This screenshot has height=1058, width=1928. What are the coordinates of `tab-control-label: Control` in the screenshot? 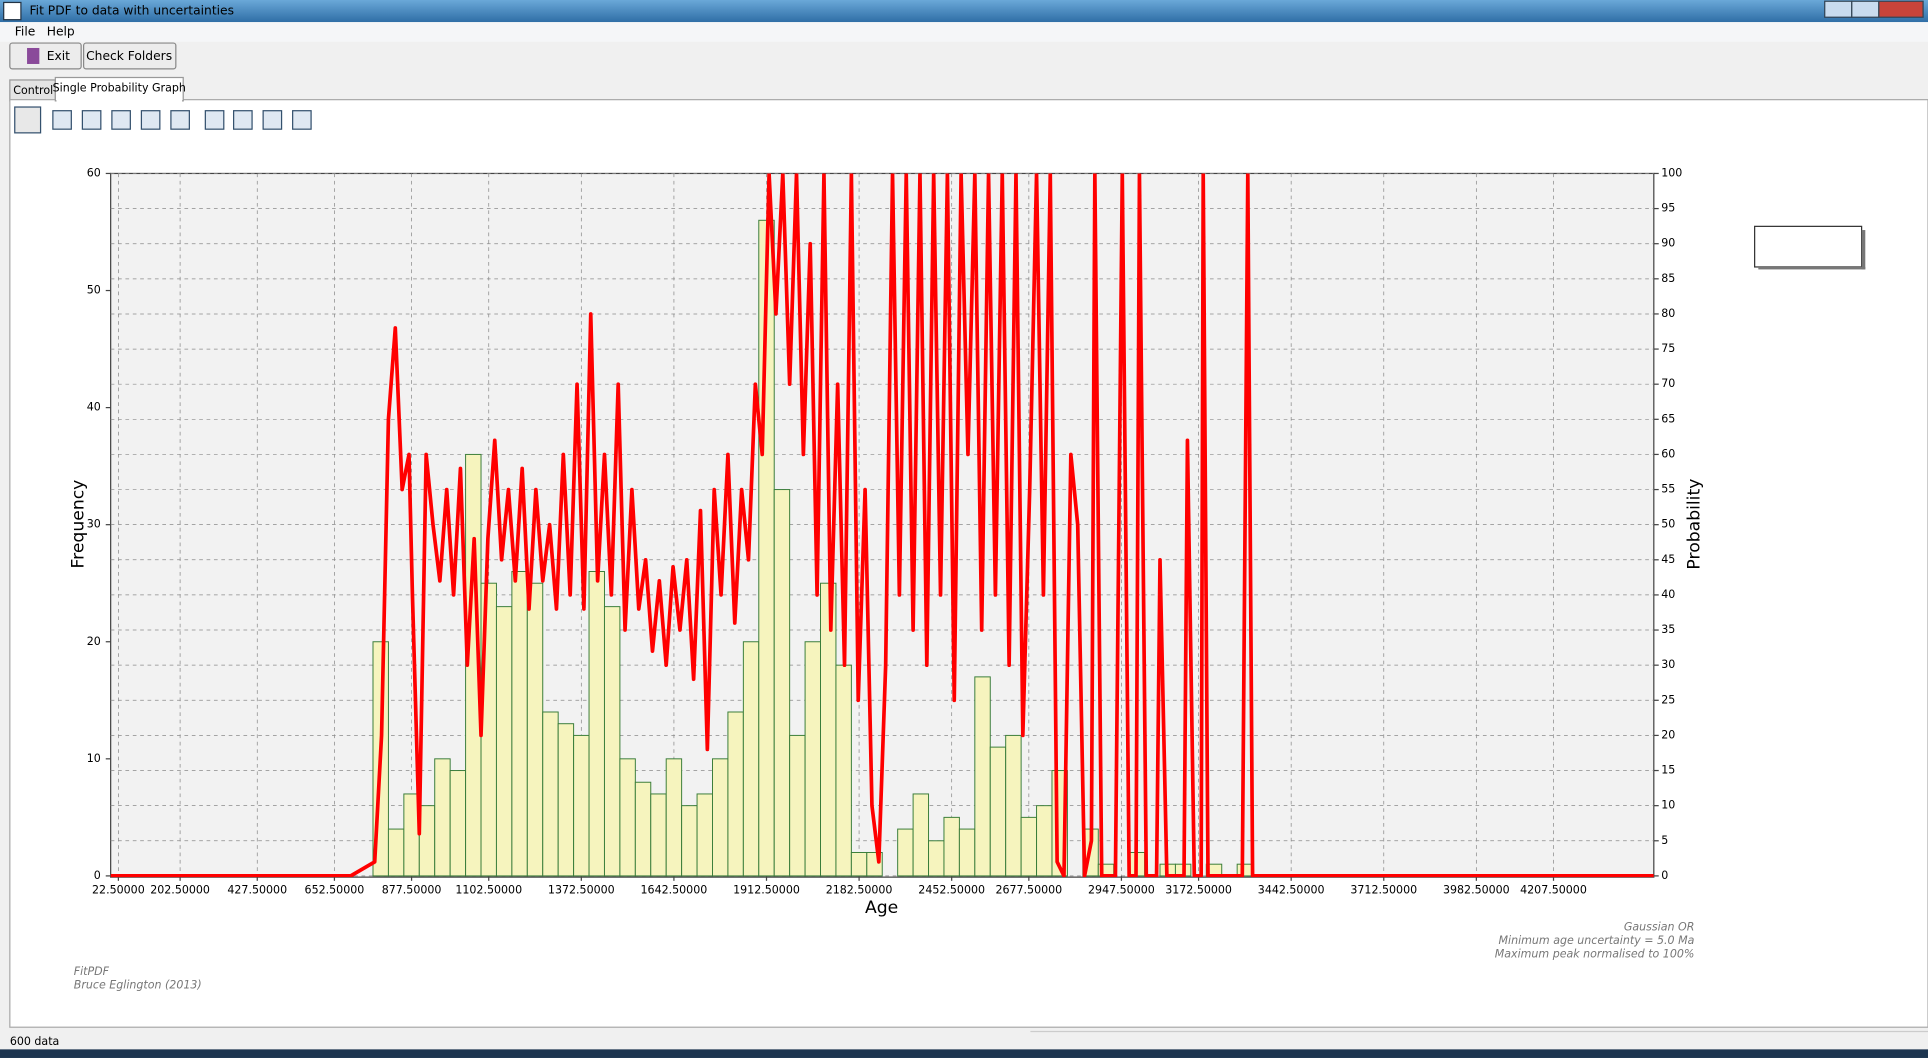 It's located at (33, 90).